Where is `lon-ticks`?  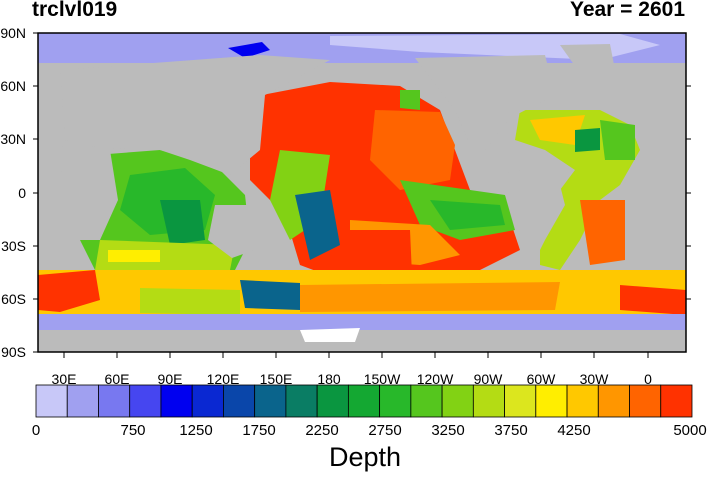
lon-ticks is located at coordinates (356, 355).